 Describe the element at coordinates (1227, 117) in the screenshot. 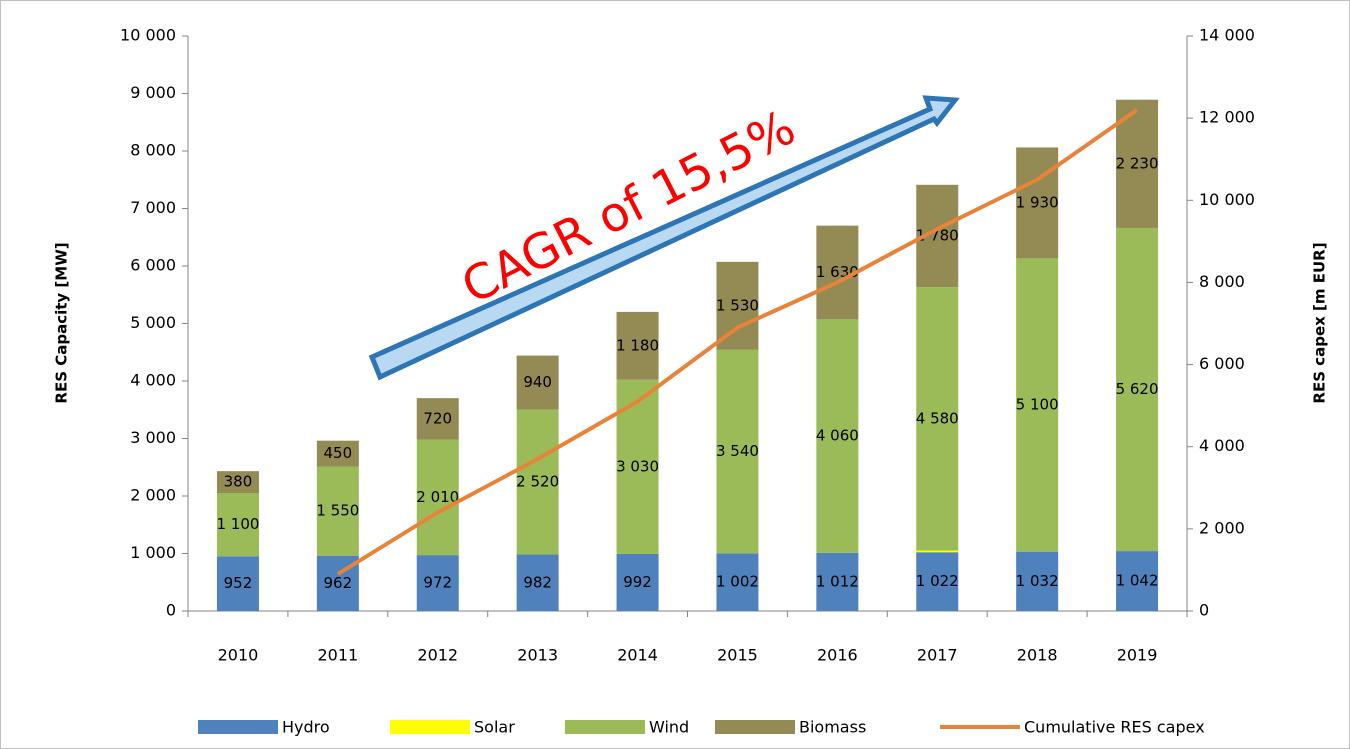

I see `y2-tick-label: 12 000` at that location.